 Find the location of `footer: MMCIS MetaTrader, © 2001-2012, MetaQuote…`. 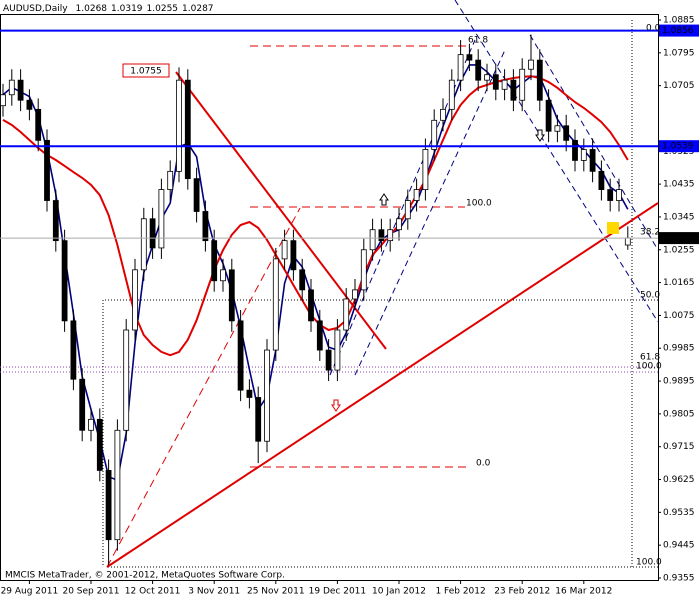

footer: MMCIS MetaTrader, © 2001-2012, MetaQuote… is located at coordinates (145, 576).